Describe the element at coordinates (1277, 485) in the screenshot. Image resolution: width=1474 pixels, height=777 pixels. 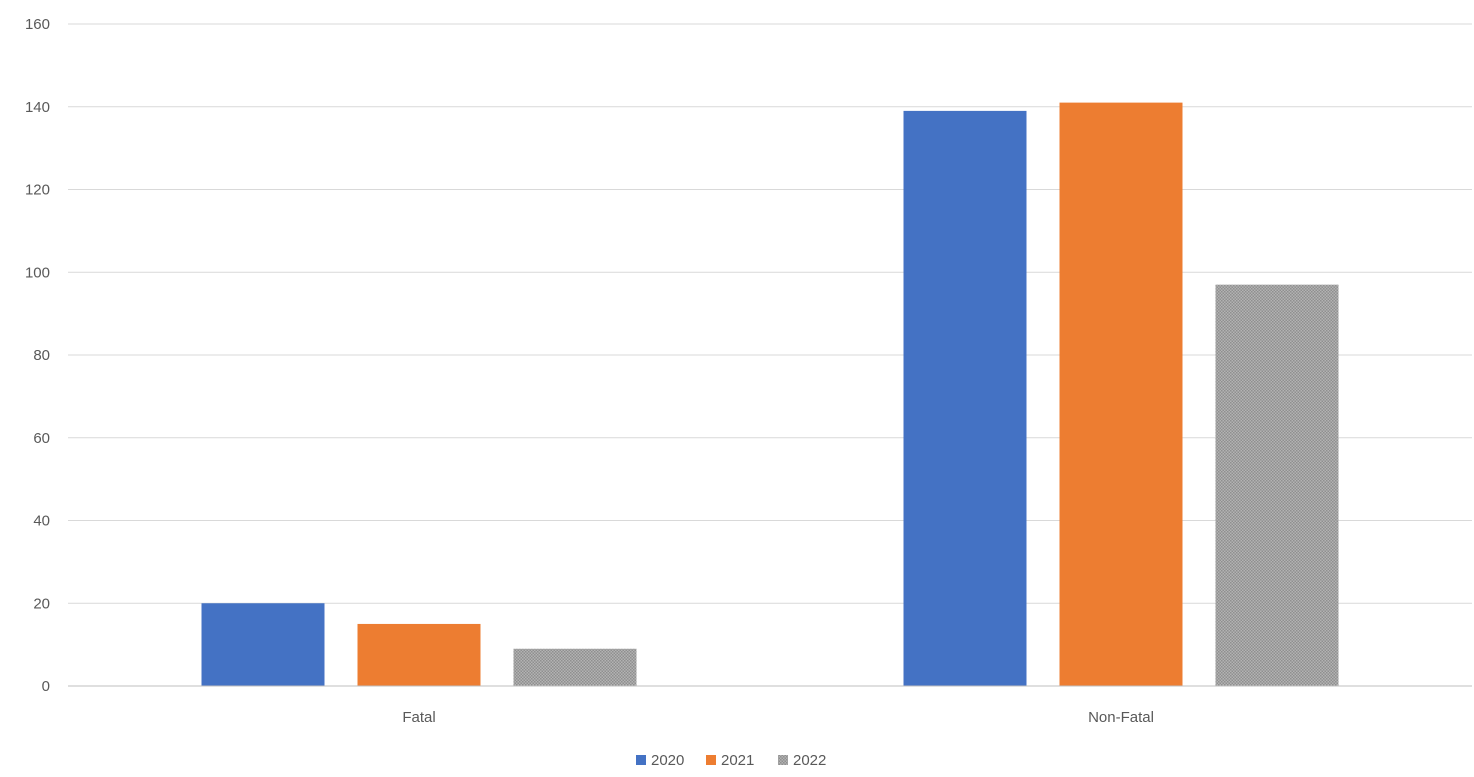
I see `bar-non-fatal-2022` at that location.